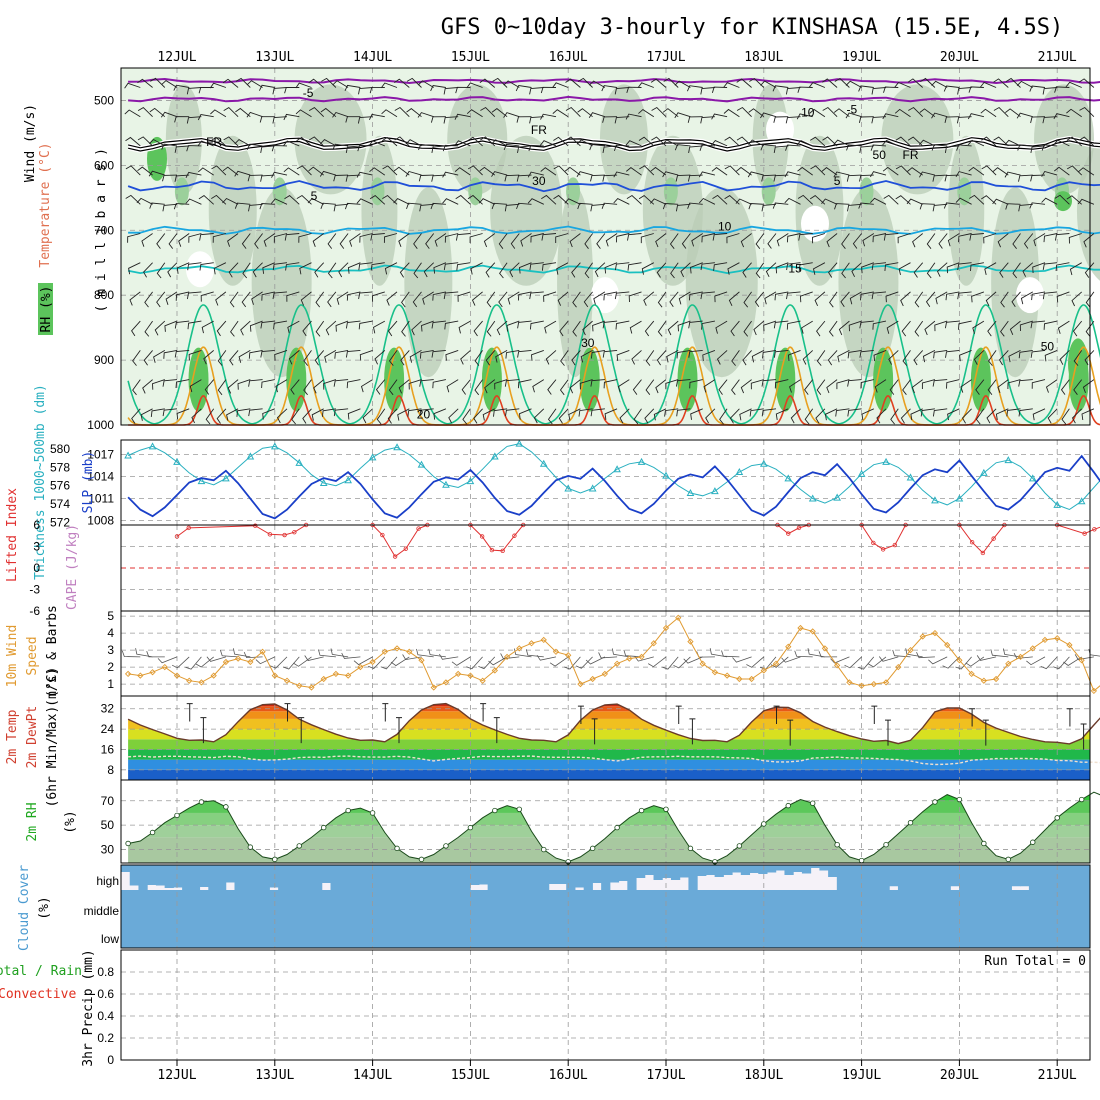 Image resolution: width=1100 pixels, height=1100 pixels. What do you see at coordinates (764, 824) in the screenshot?
I see `rh-point` at bounding box center [764, 824].